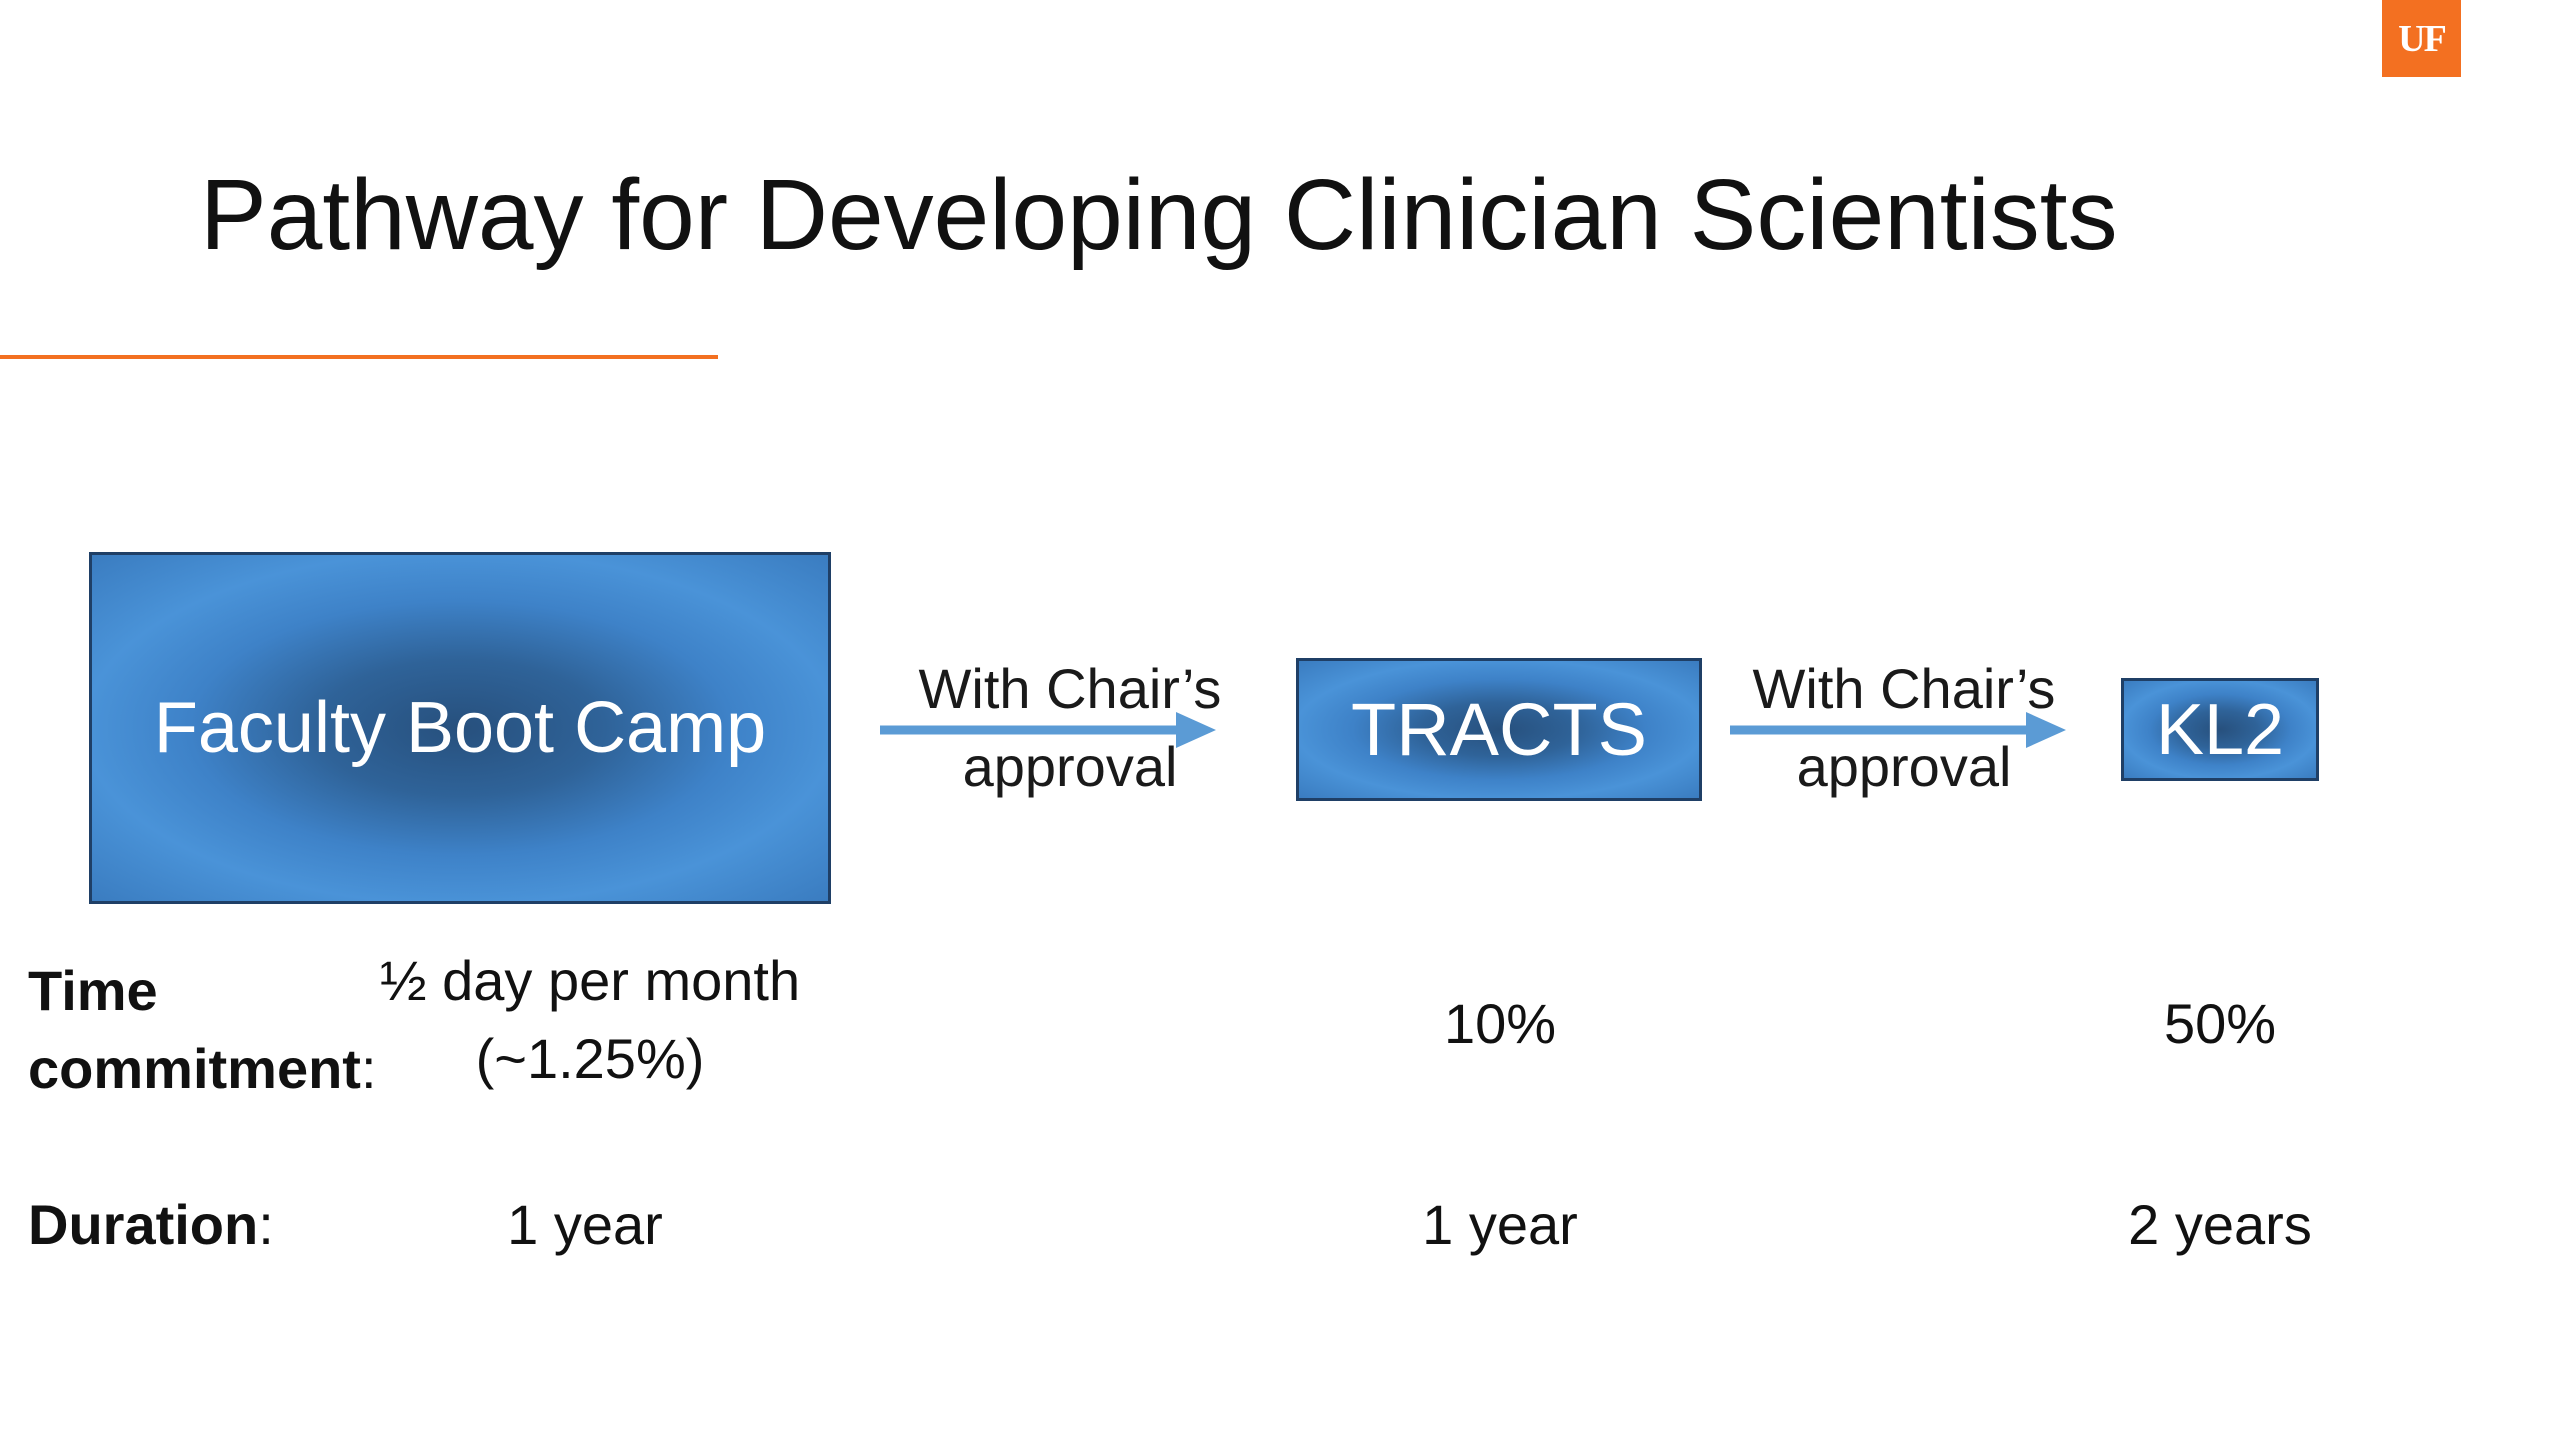 This screenshot has width=2560, height=1440. Describe the element at coordinates (202, 1030) in the screenshot. I see `time-commitment-label: Time commitment:` at that location.